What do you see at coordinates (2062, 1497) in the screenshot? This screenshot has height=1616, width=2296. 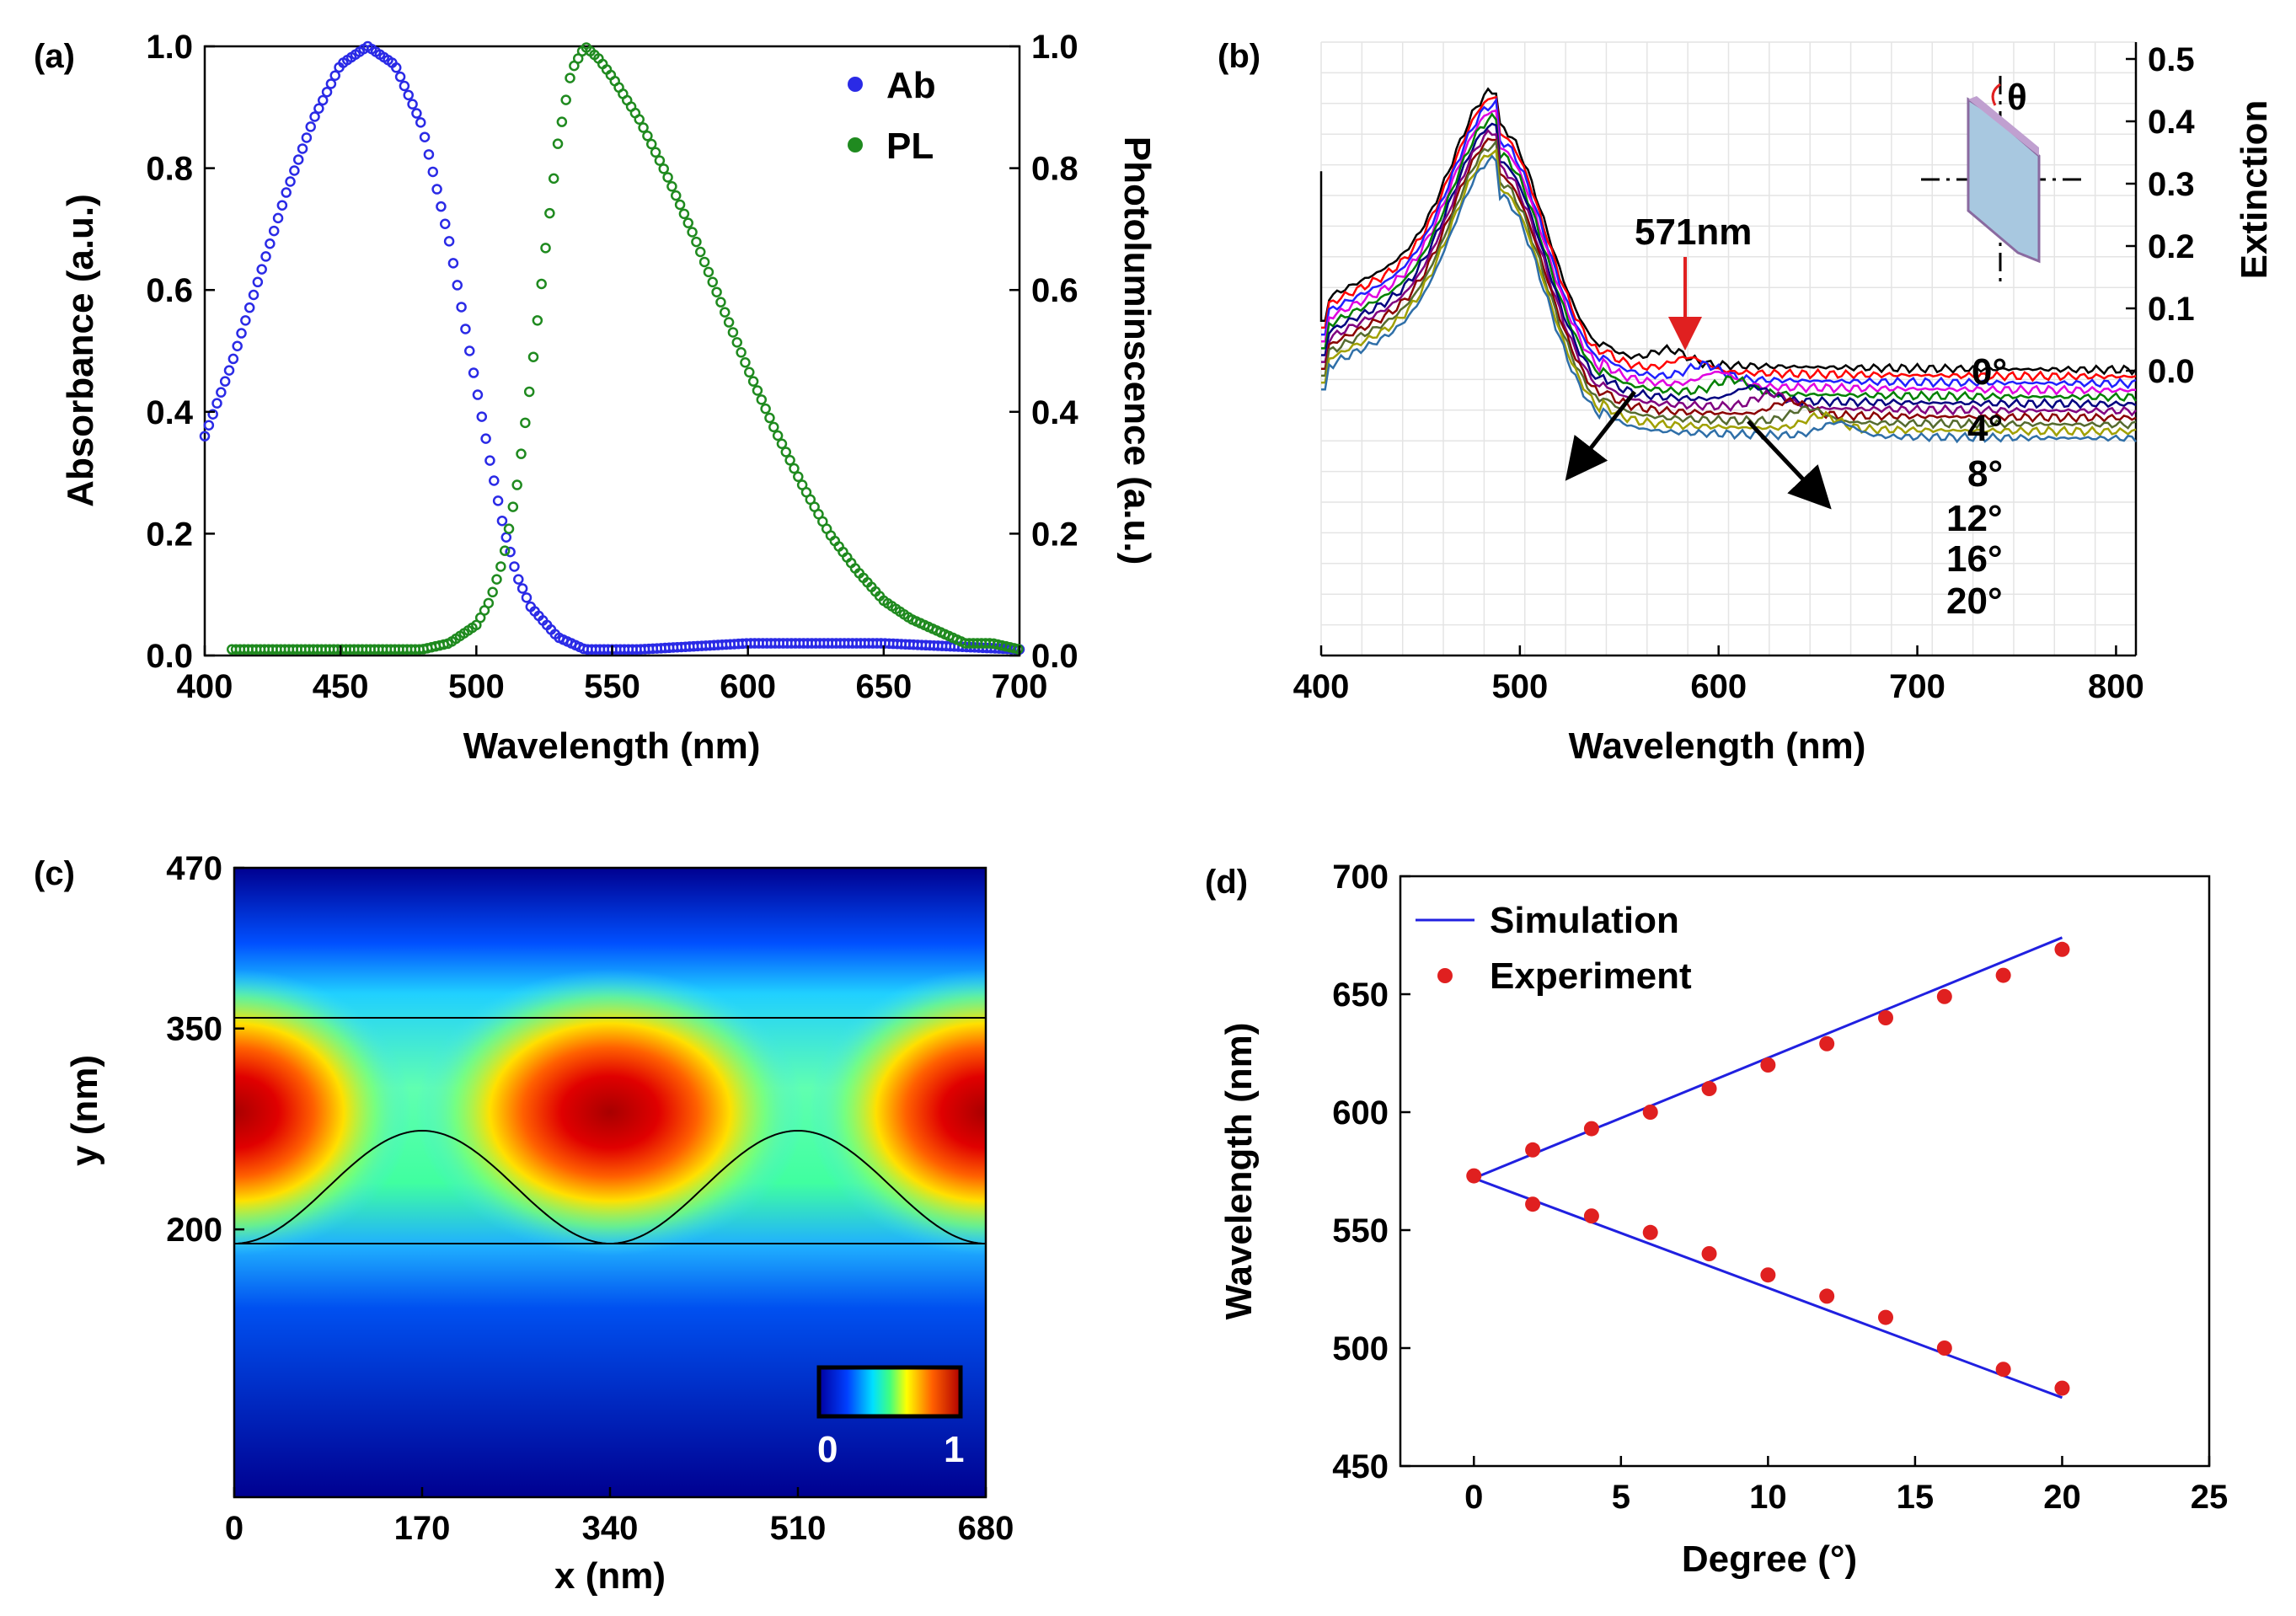 I see `tick-label: 20` at bounding box center [2062, 1497].